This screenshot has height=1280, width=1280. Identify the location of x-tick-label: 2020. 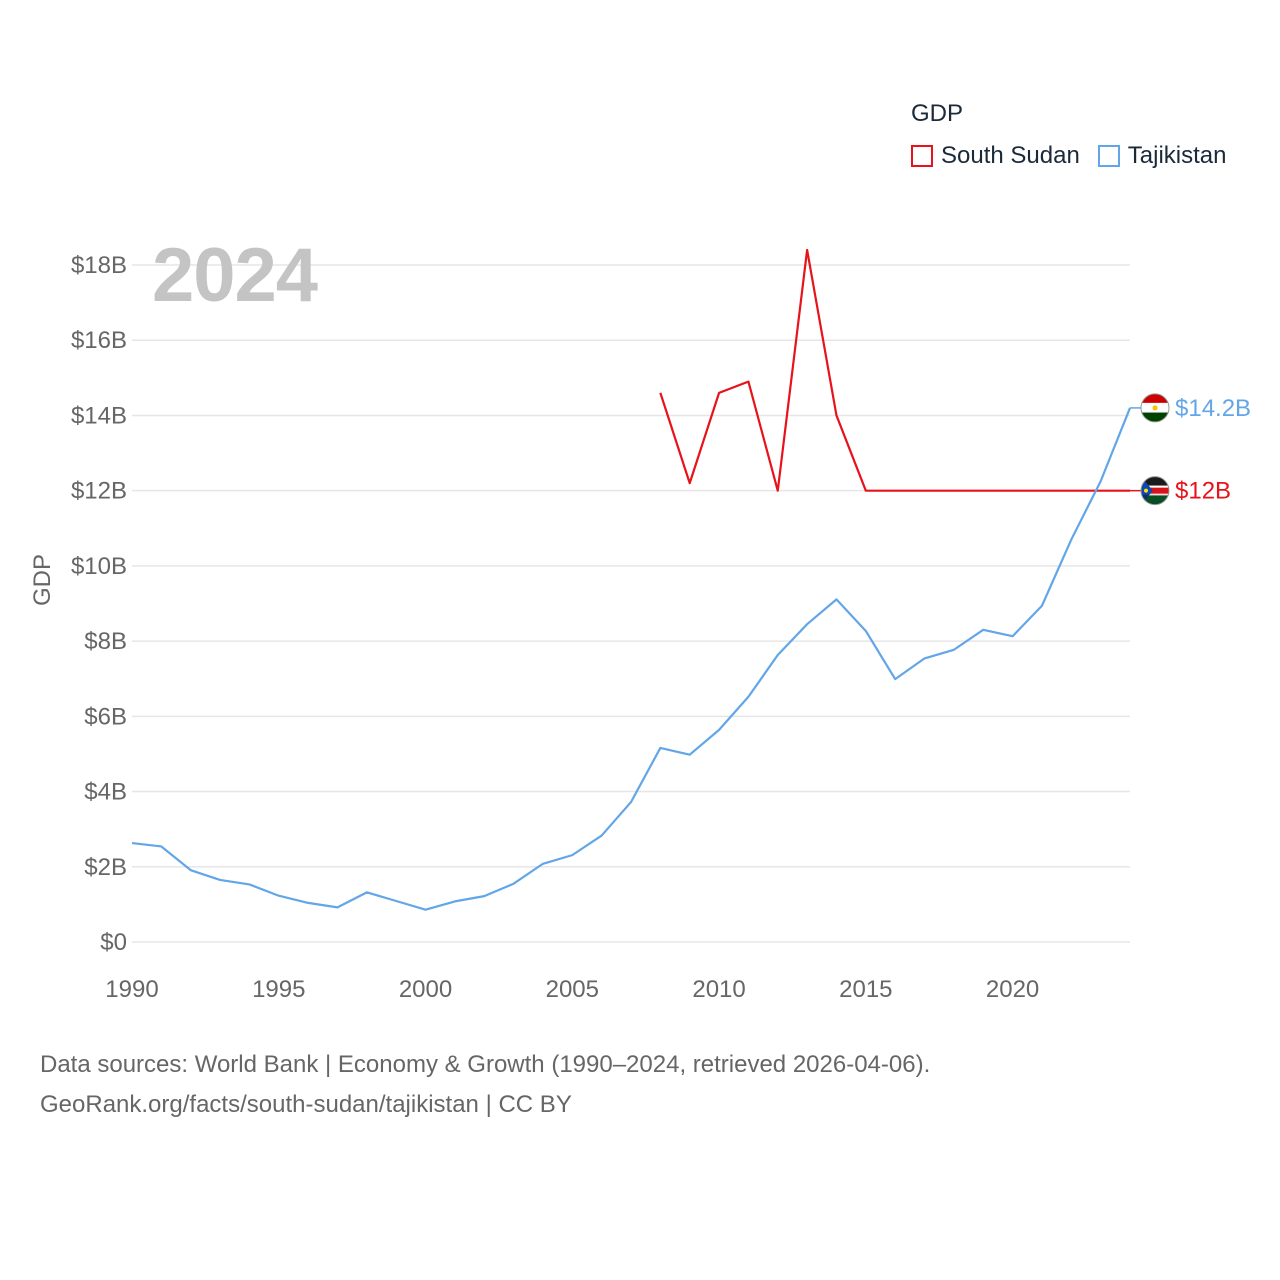
(1012, 989).